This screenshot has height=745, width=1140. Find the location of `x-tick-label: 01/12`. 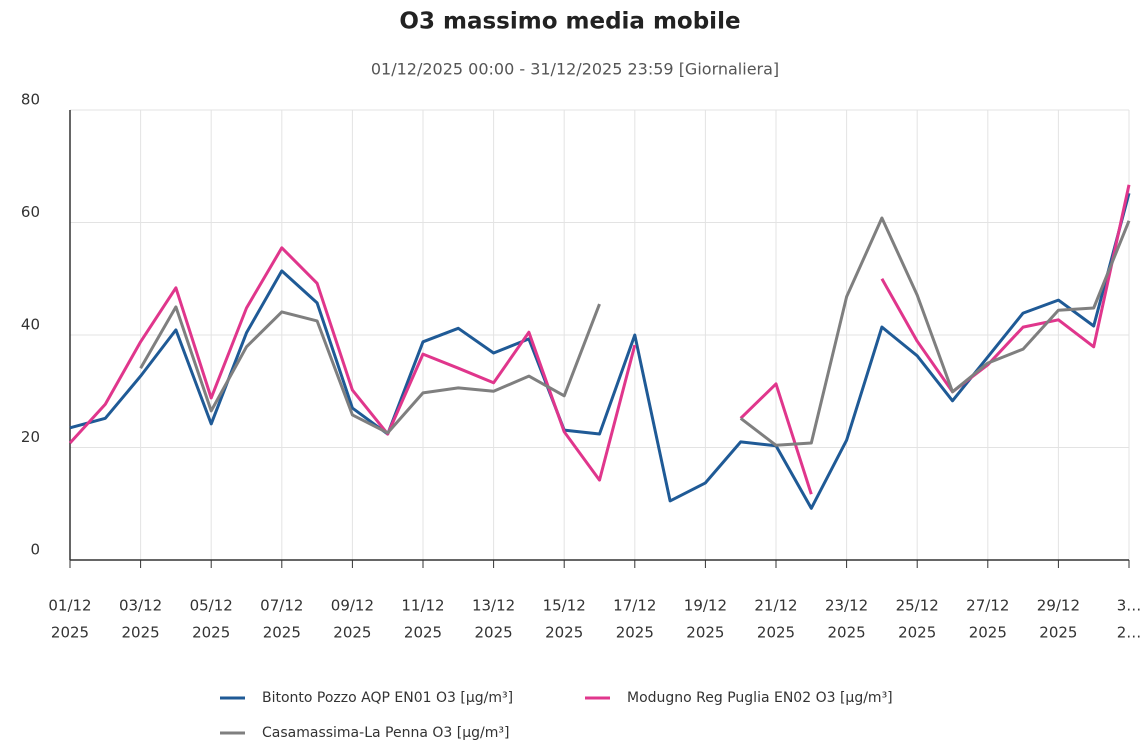

x-tick-label: 01/12 is located at coordinates (69, 606).